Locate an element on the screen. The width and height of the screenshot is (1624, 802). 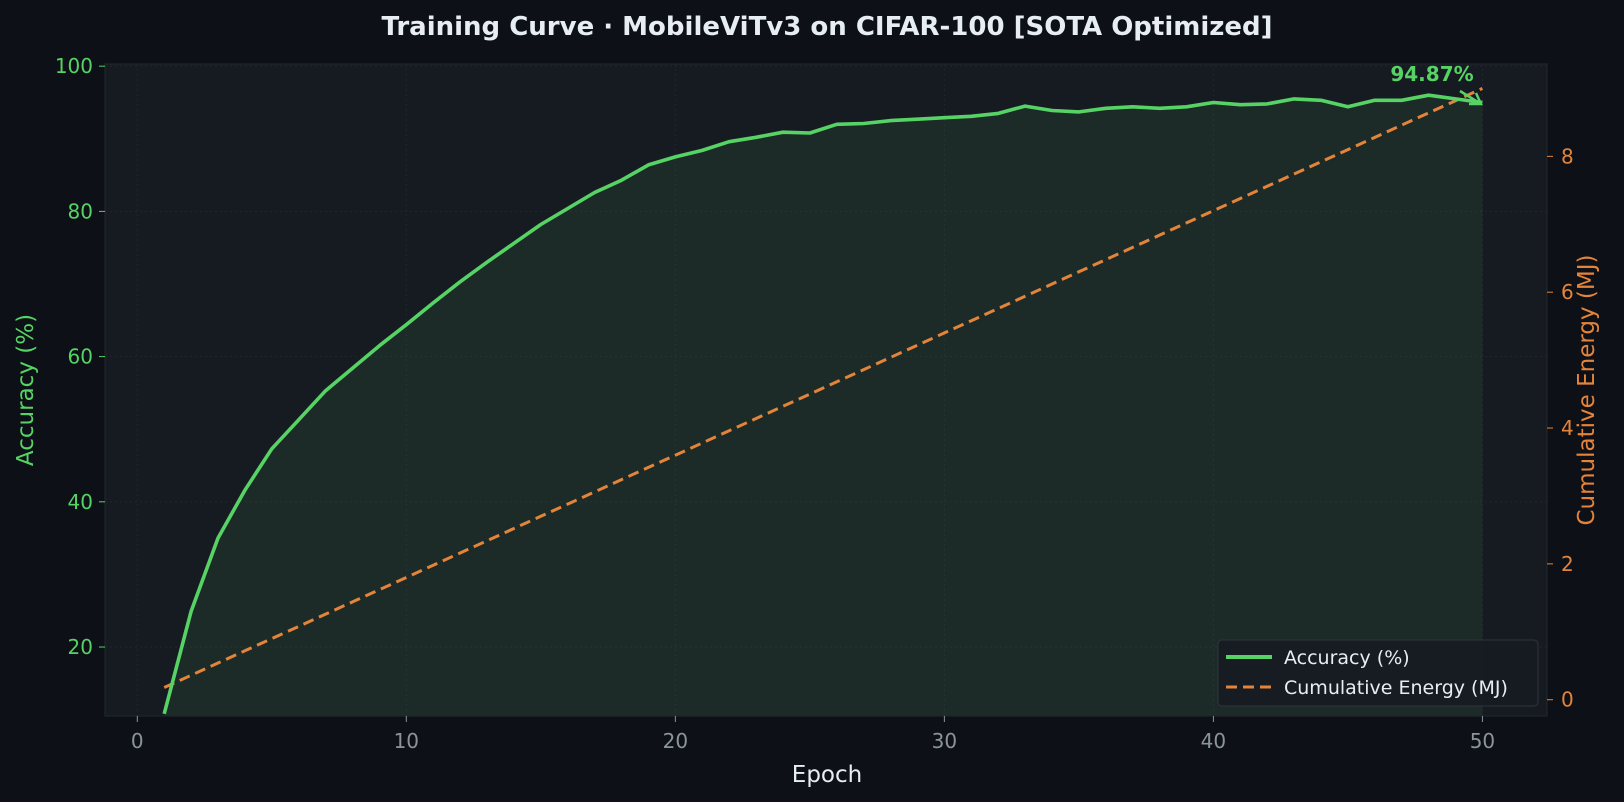
y2-axis-label: Cumulative Energy (MJ) is located at coordinates (1587, 390).